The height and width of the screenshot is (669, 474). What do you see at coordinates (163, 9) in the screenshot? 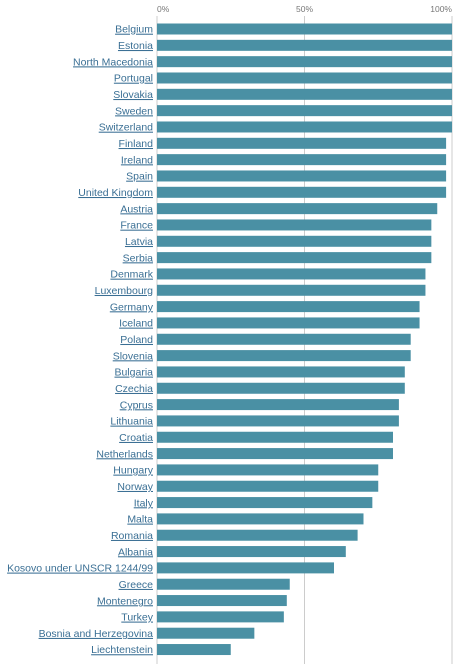
I see `x-tick-label: 0%` at bounding box center [163, 9].